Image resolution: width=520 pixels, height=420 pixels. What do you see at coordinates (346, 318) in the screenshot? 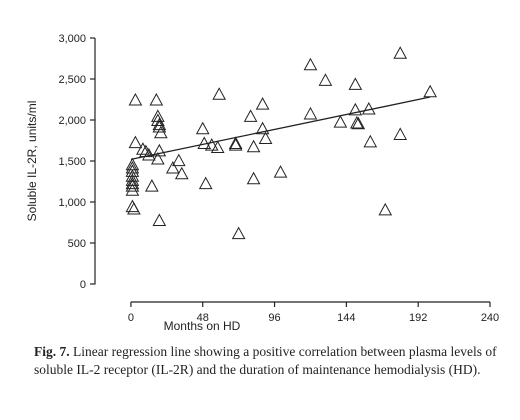
I see `x-tick-label: 144` at bounding box center [346, 318].